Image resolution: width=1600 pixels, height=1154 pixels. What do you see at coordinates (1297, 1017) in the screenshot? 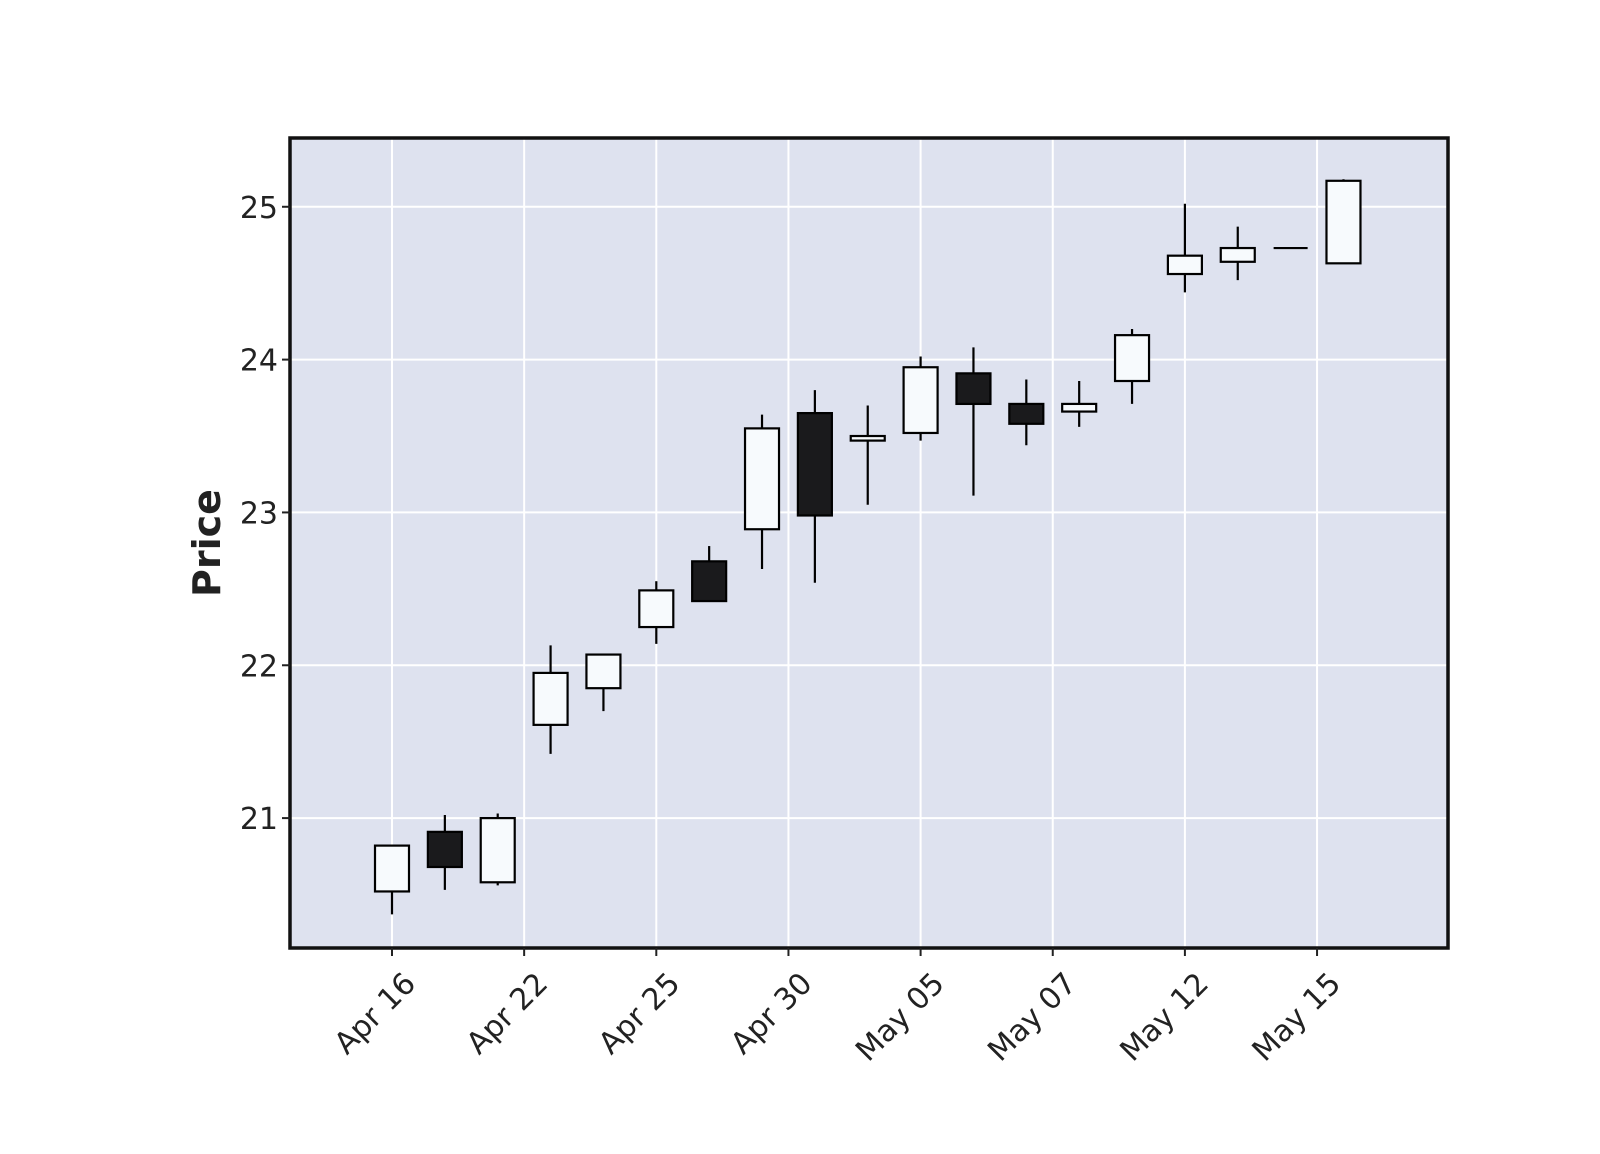
I see `x-tick-label: May 15` at bounding box center [1297, 1017].